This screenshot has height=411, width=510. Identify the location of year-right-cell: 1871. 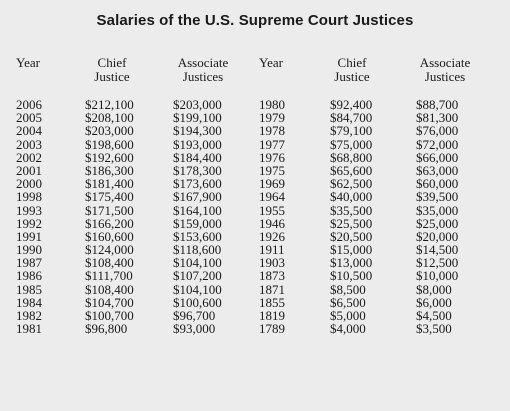
(272, 289).